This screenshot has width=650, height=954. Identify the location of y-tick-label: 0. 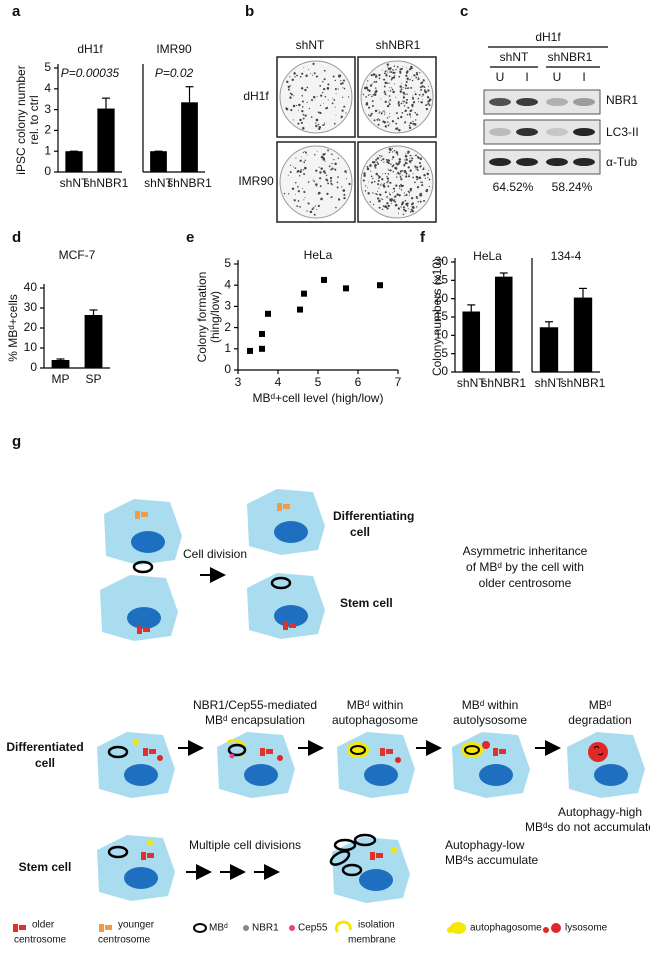
(47, 171).